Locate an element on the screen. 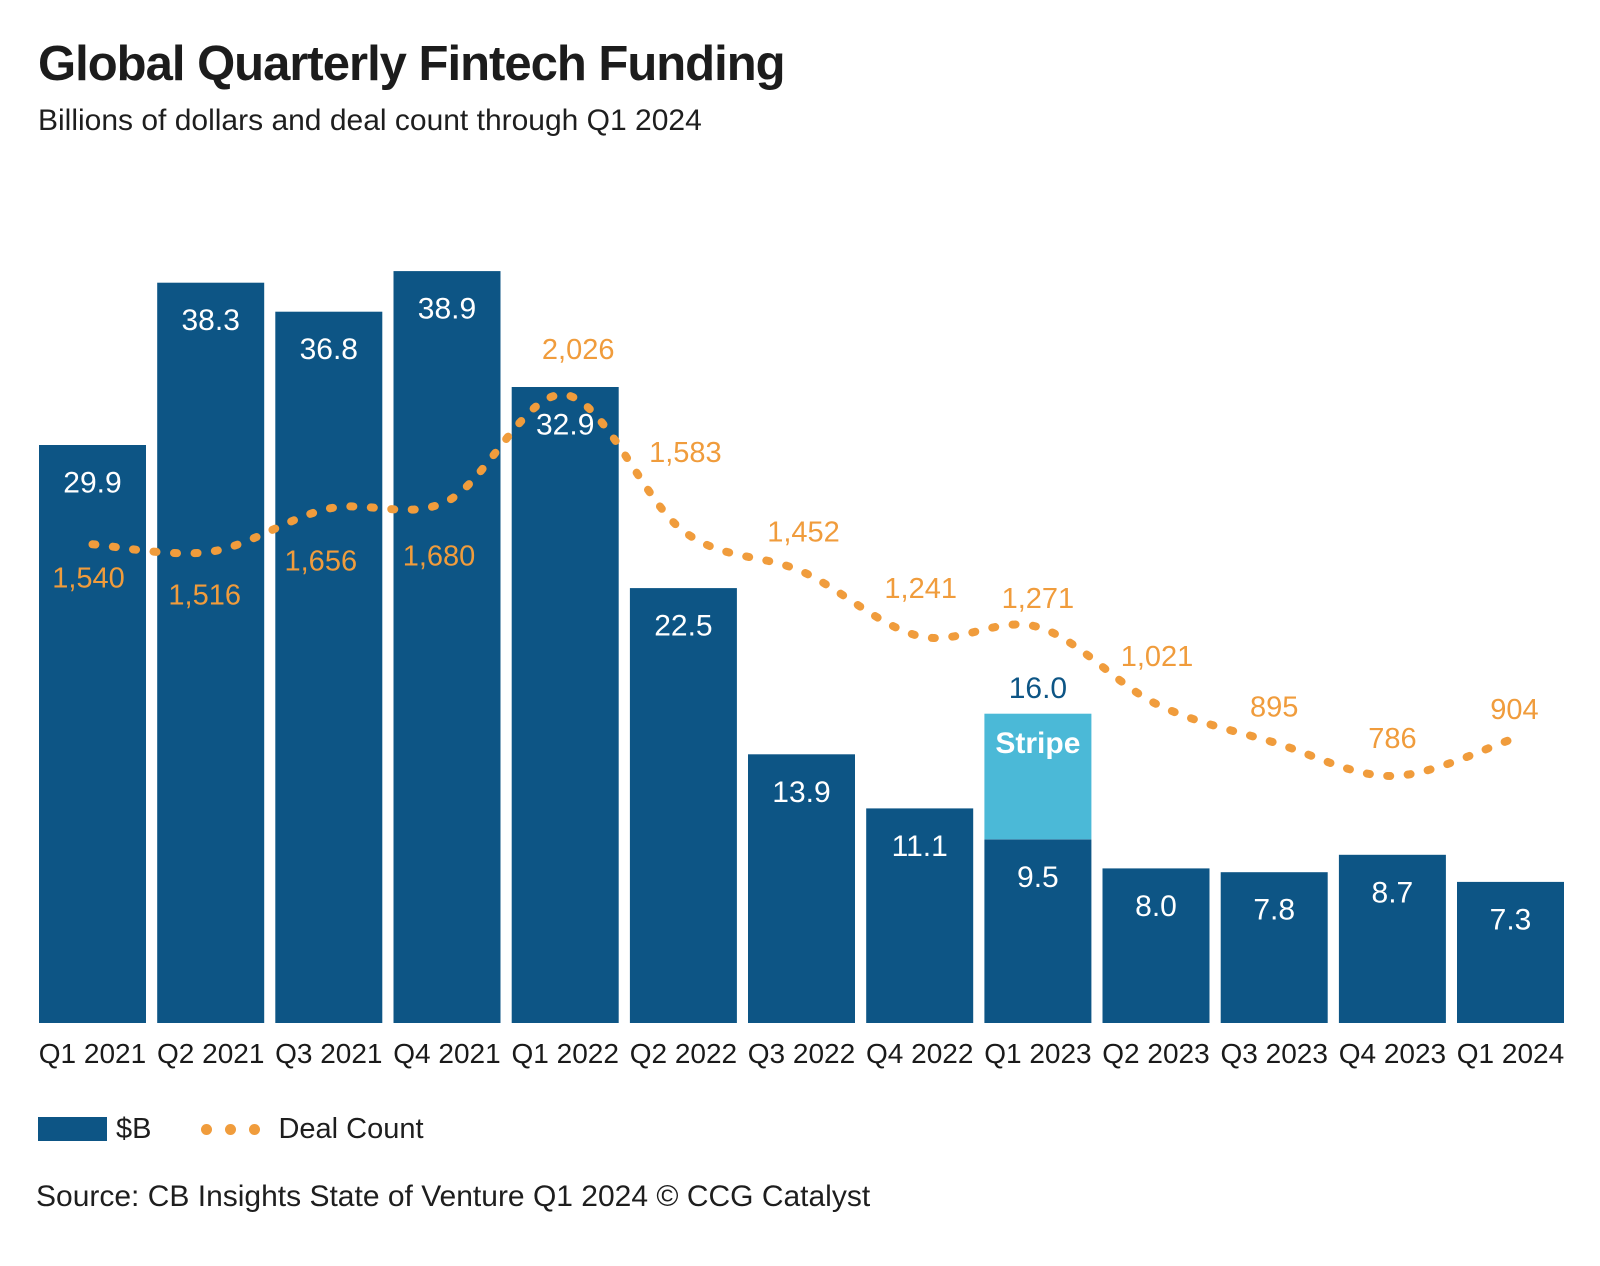  deal-count-label: 786 is located at coordinates (1392, 739).